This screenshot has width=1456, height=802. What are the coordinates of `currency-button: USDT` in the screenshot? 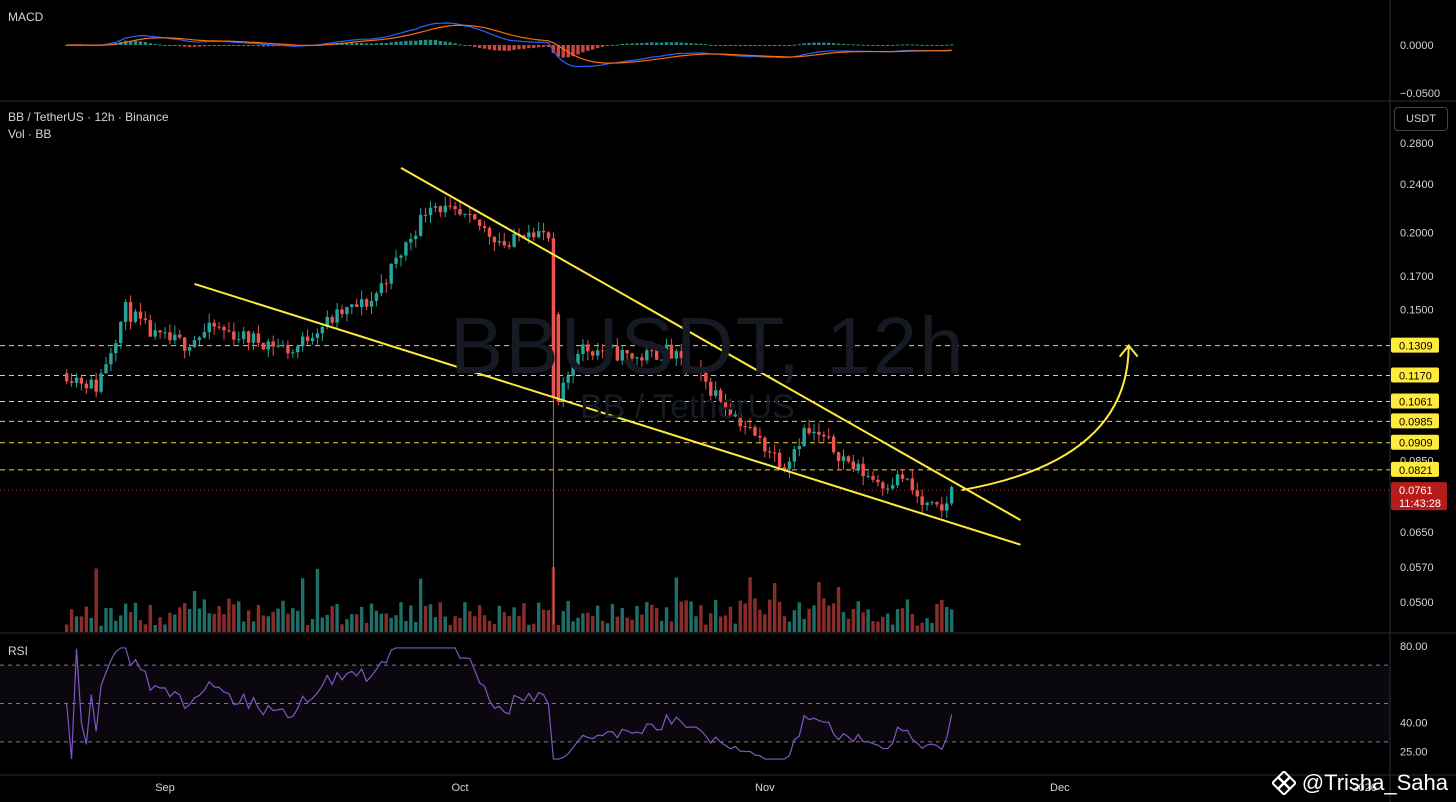 It's located at (1421, 119).